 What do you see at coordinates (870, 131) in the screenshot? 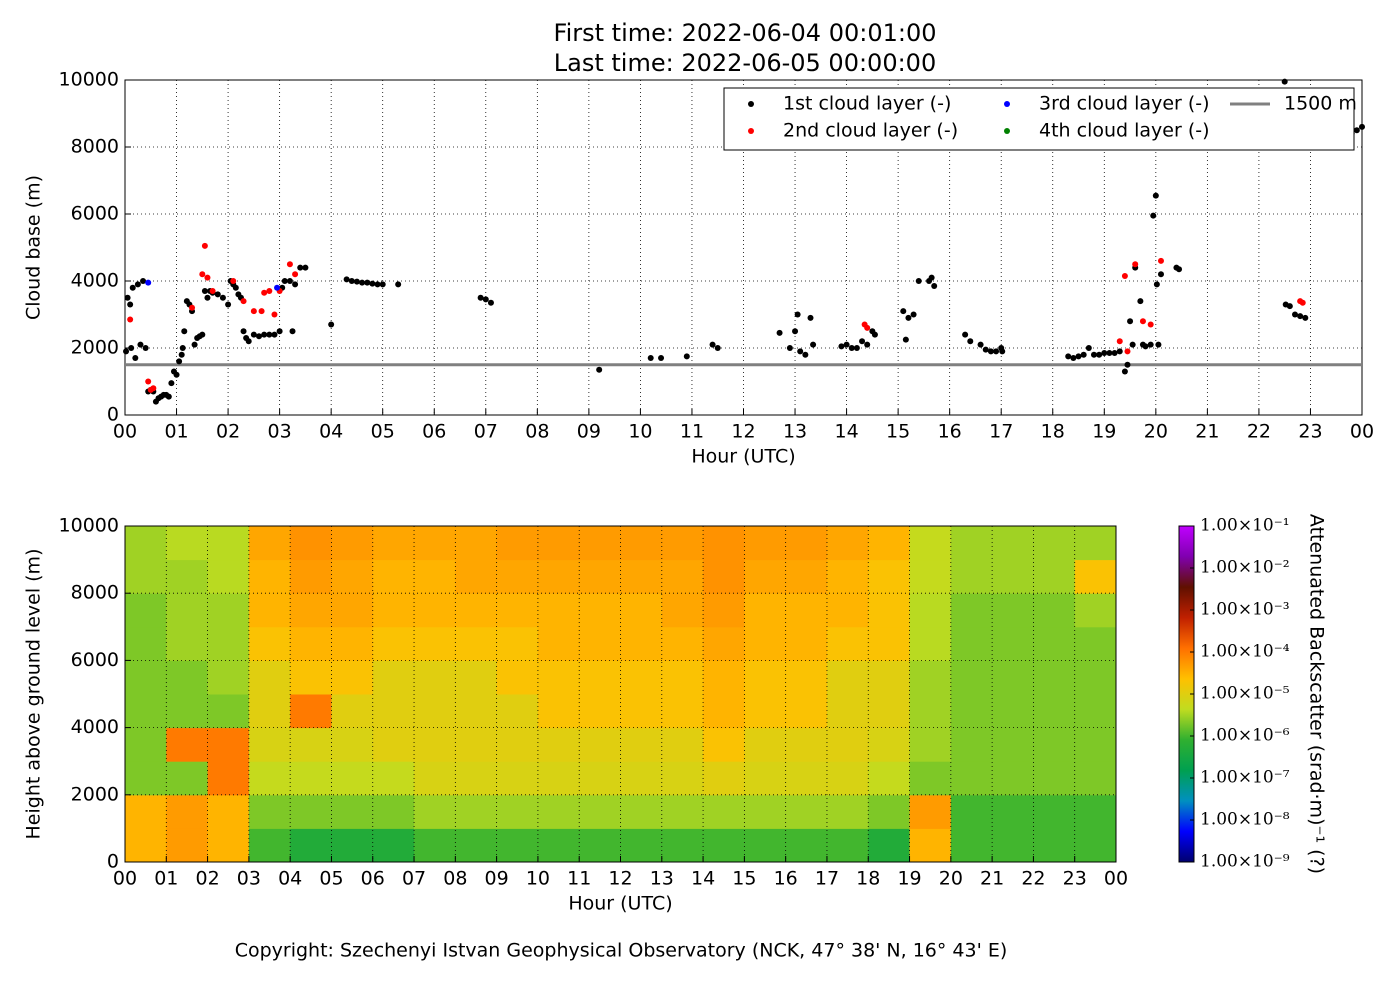
I see `legend-label: 2nd cloud layer (-)` at bounding box center [870, 131].